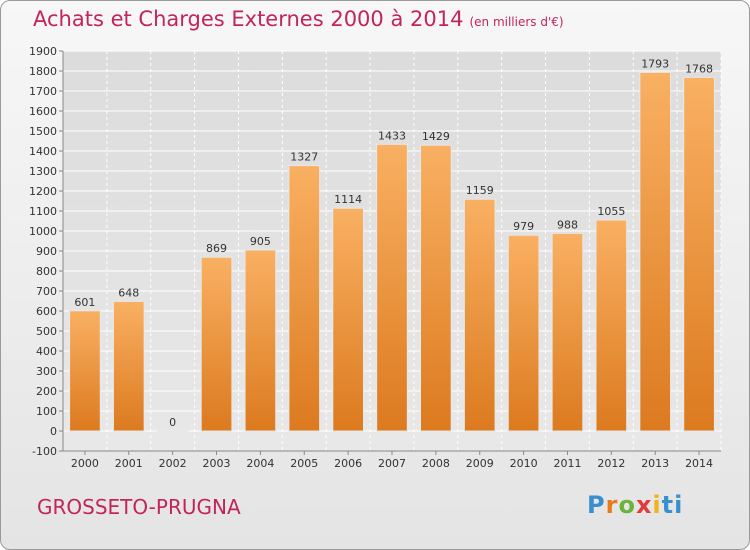  Describe the element at coordinates (644, 505) in the screenshot. I see `logo-letter: x` at that location.